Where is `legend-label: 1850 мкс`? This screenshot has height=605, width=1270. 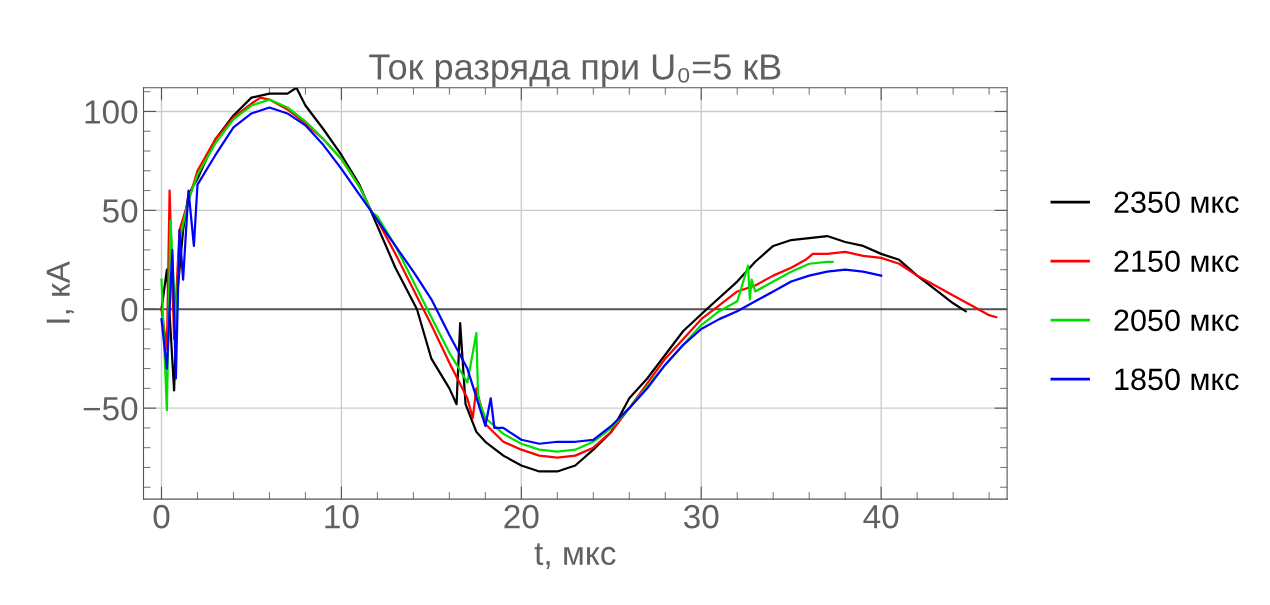
legend-label: 1850 мкс is located at coordinates (1177, 379).